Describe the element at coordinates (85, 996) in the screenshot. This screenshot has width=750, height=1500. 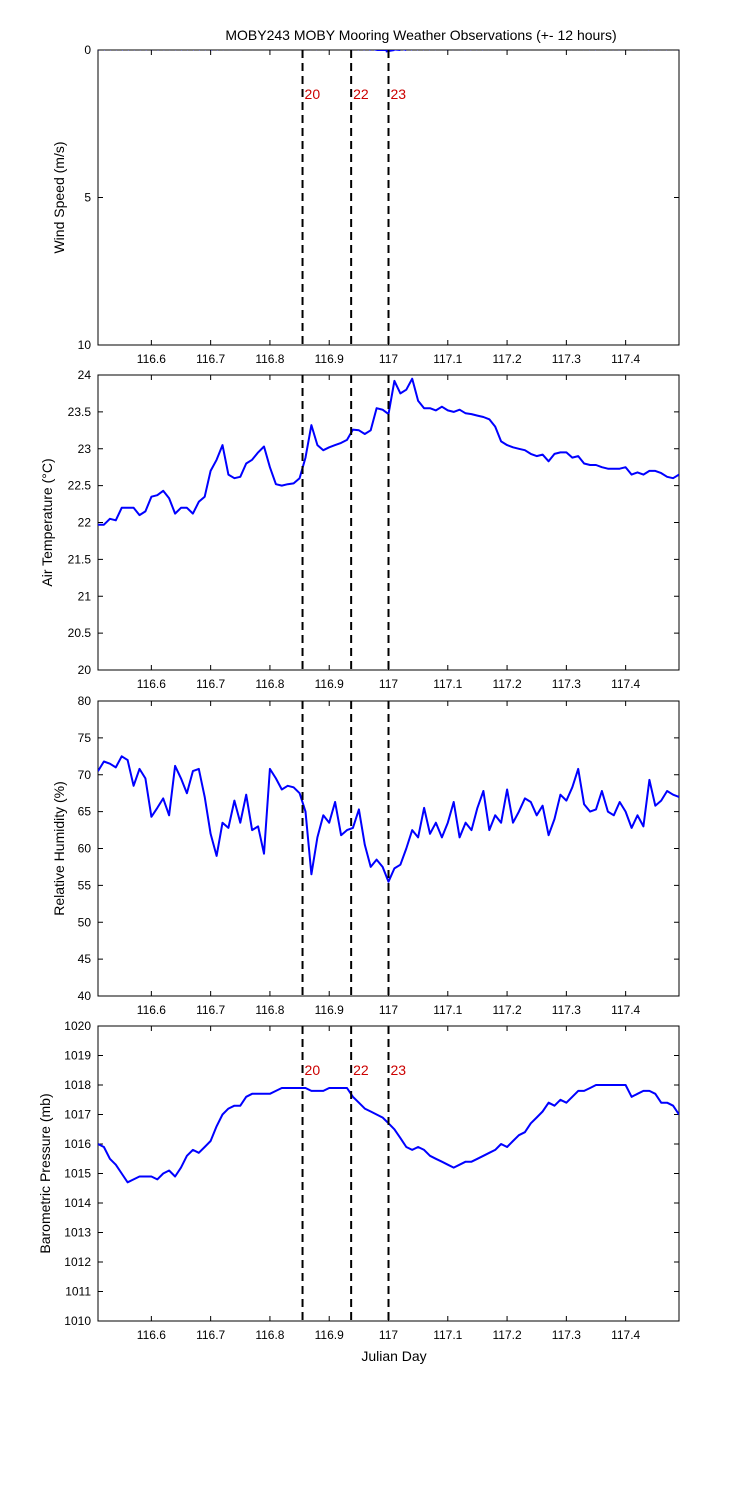
I see `y-tick-label: 40` at that location.